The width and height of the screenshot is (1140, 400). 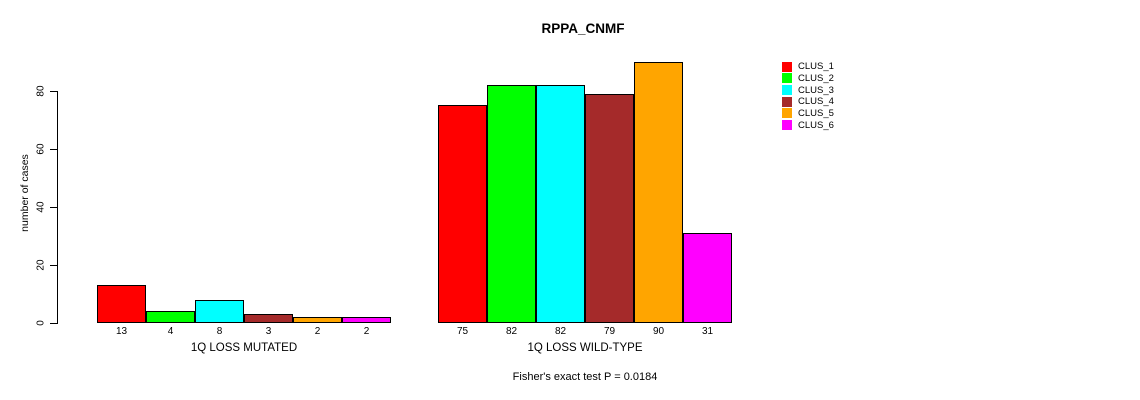 What do you see at coordinates (816, 67) in the screenshot?
I see `legend-label: CLUS_1` at bounding box center [816, 67].